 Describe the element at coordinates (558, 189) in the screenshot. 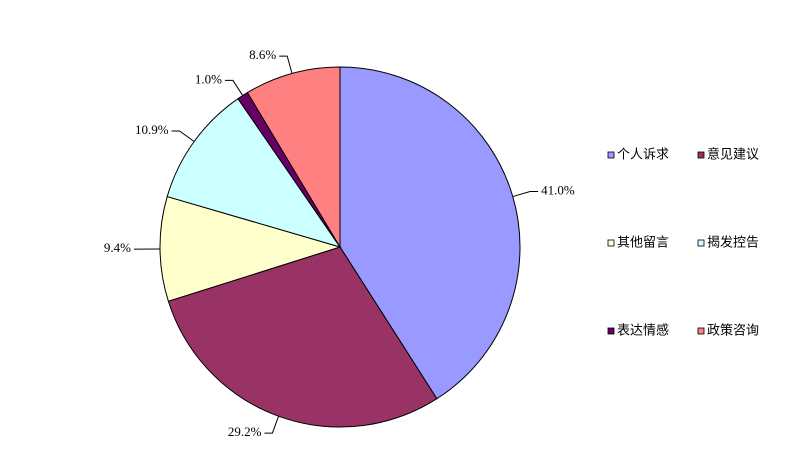

I see `value-label: 41.0%` at that location.